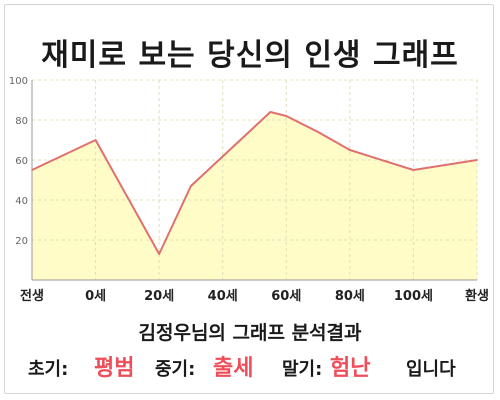 This screenshot has height=400, width=500. I want to click on x-tick-label: 20세, so click(159, 296).